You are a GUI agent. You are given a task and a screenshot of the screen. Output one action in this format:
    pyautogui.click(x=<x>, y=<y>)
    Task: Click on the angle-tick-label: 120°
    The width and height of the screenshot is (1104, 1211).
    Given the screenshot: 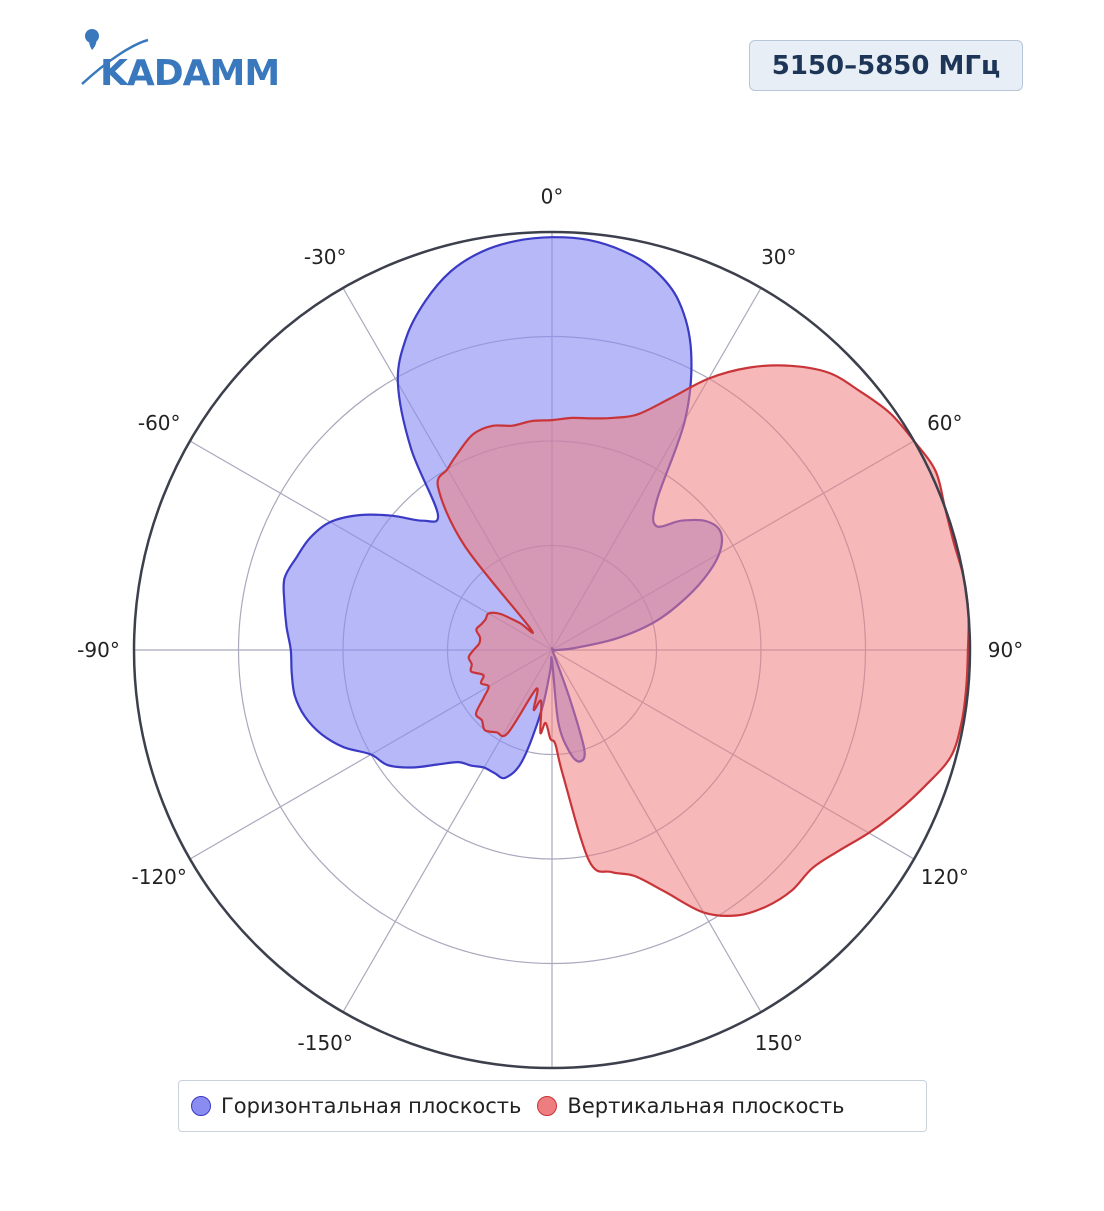 What is the action you would take?
    pyautogui.click(x=945, y=877)
    